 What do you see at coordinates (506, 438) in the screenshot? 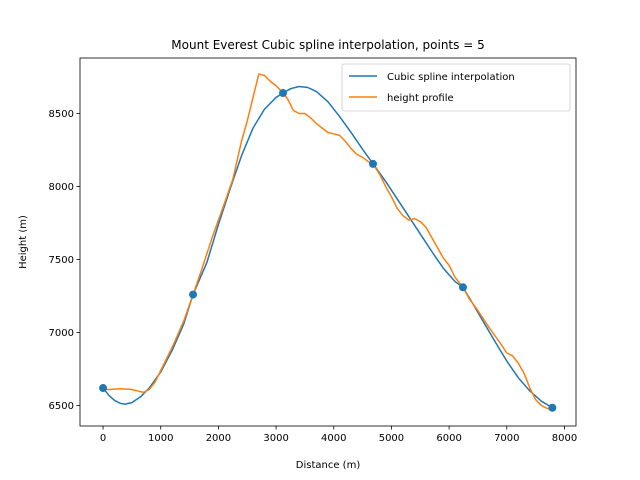
I see `x-tick-label: 7000` at bounding box center [506, 438].